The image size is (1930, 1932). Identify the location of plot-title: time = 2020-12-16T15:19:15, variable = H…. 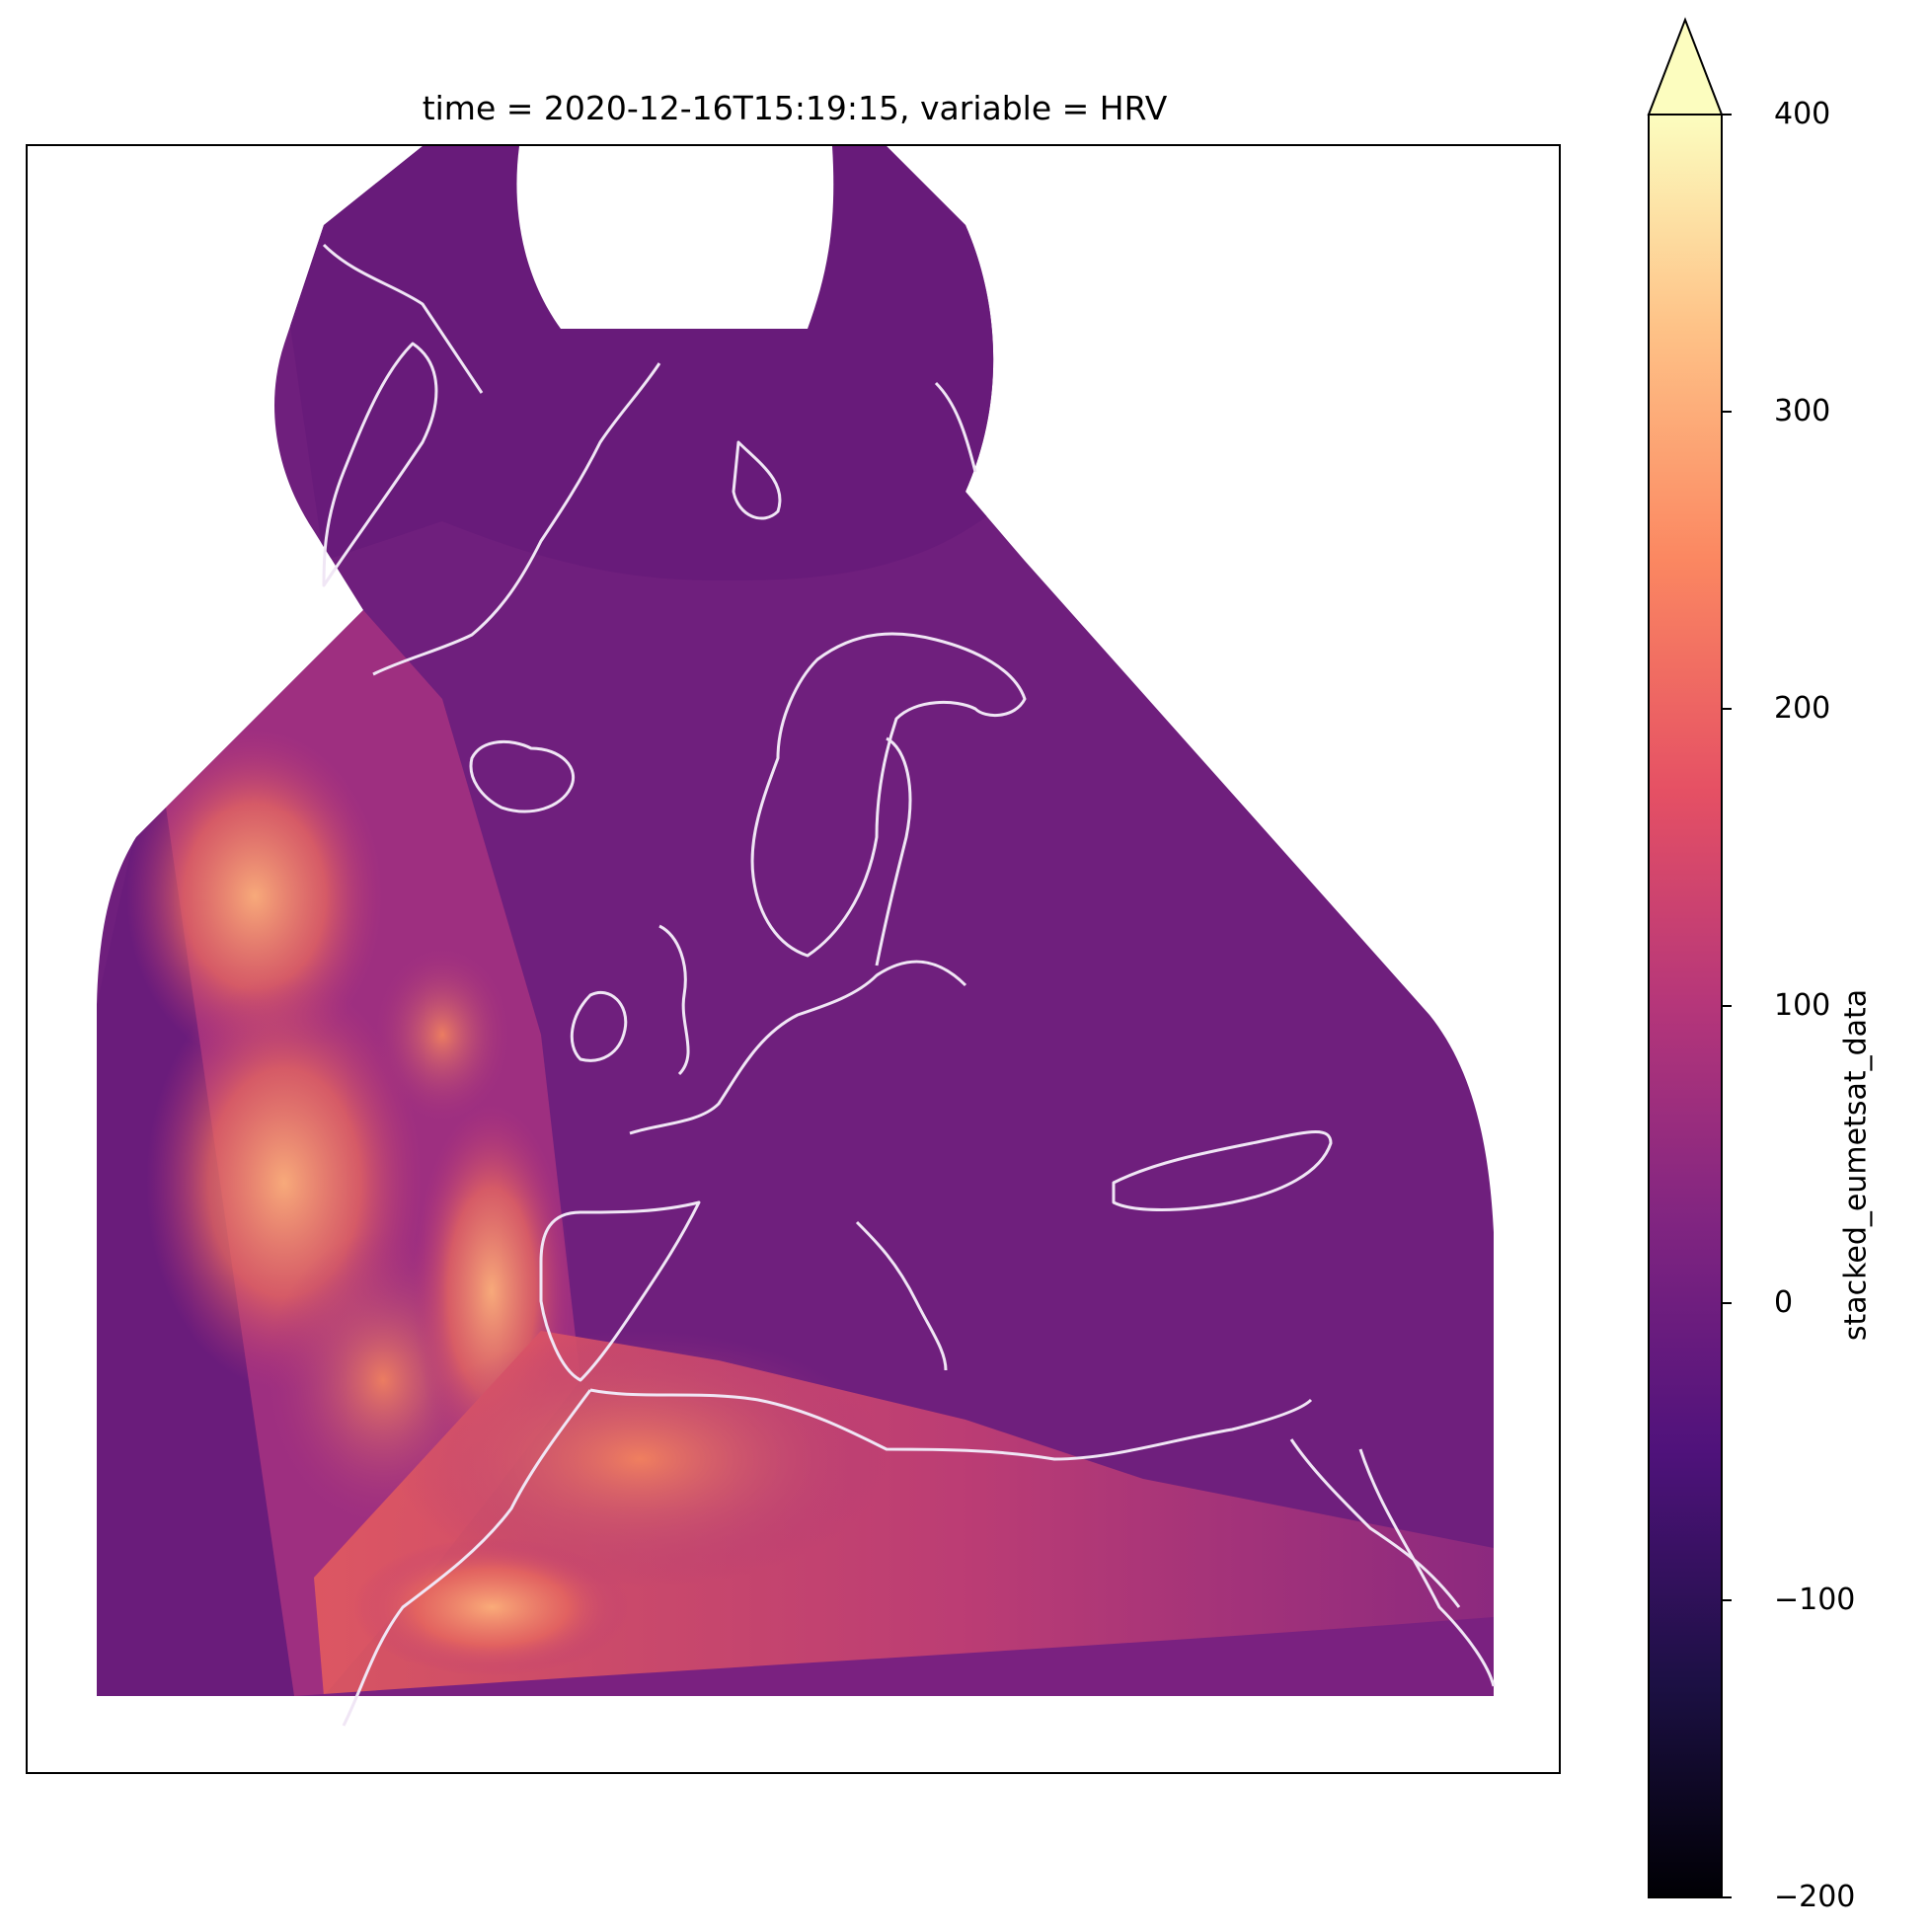
(795, 108).